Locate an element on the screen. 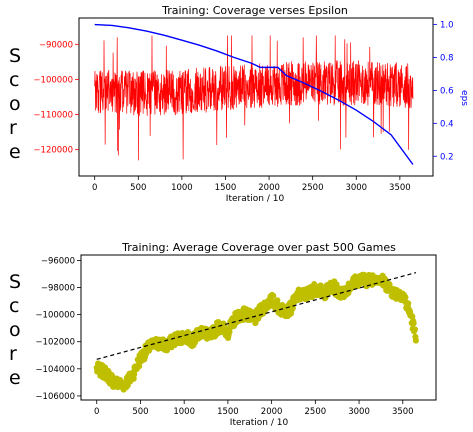 This screenshot has height=432, width=473. chart-1-y2-label: eps is located at coordinates (464, 98).